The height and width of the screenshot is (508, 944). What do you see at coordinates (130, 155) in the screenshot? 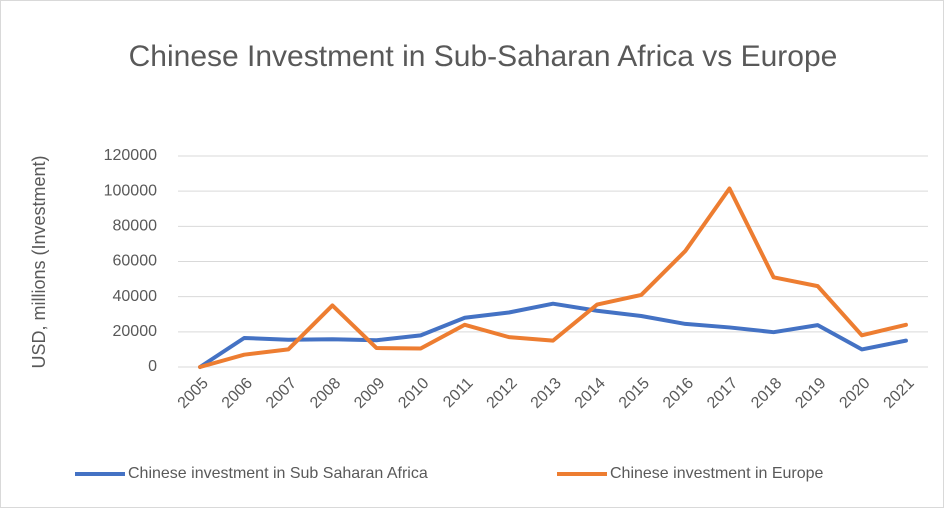
I see `y-tick-label: 120000` at bounding box center [130, 155].